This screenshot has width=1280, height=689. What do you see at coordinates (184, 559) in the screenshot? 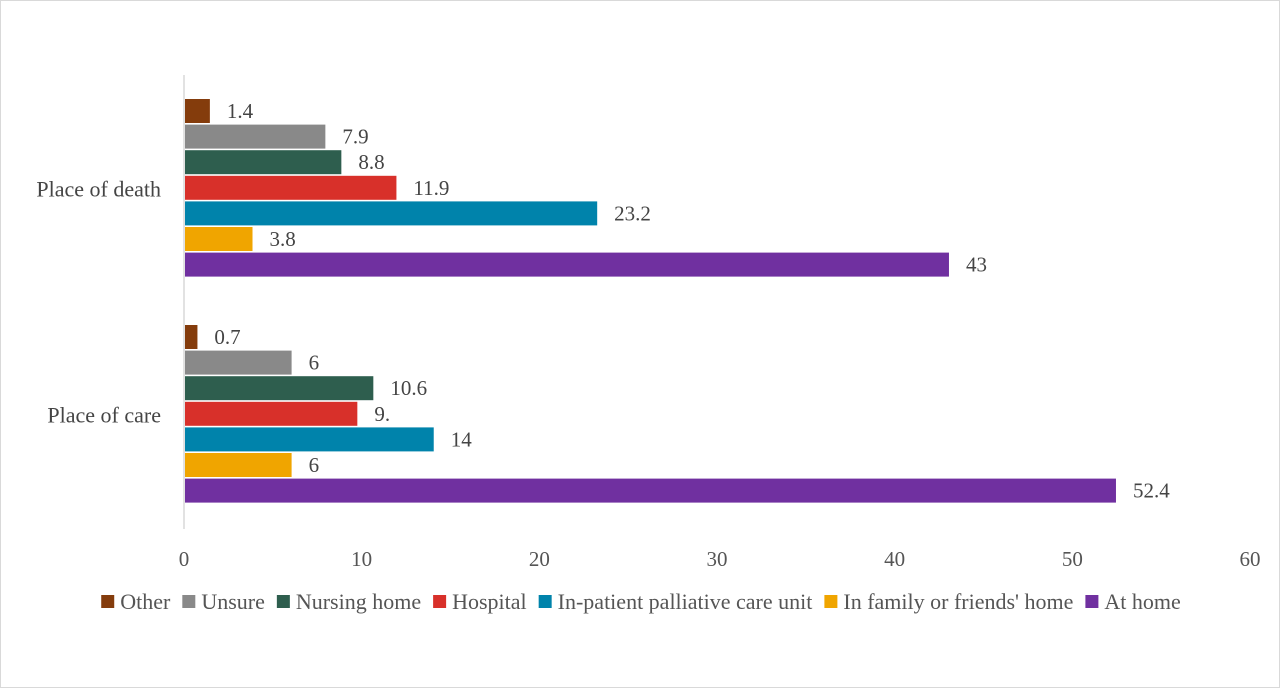
I see `x-tick-label: 0` at bounding box center [184, 559].